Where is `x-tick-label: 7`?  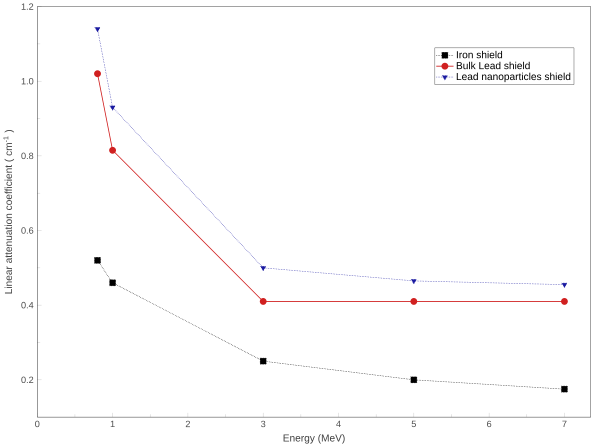
x-tick-label: 7 is located at coordinates (564, 424).